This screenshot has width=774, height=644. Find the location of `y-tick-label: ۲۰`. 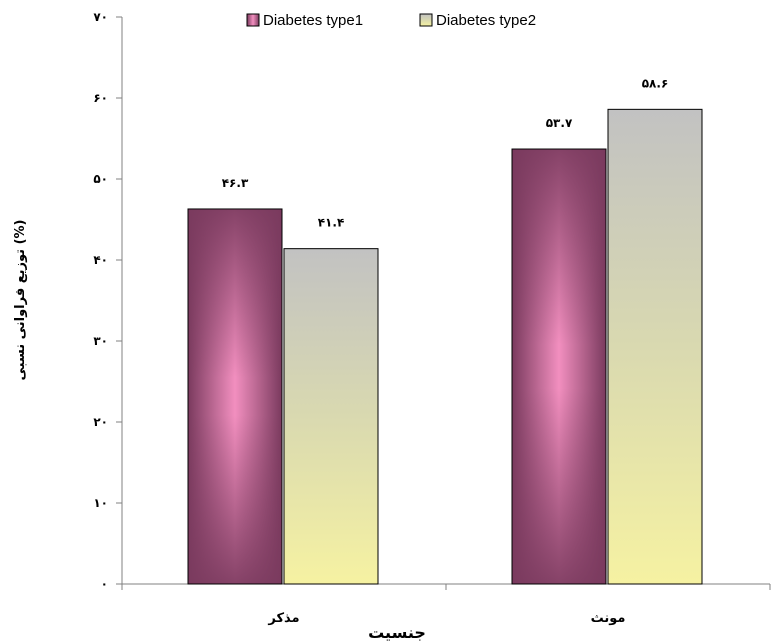

y-tick-label: ۲۰ is located at coordinates (100, 422).